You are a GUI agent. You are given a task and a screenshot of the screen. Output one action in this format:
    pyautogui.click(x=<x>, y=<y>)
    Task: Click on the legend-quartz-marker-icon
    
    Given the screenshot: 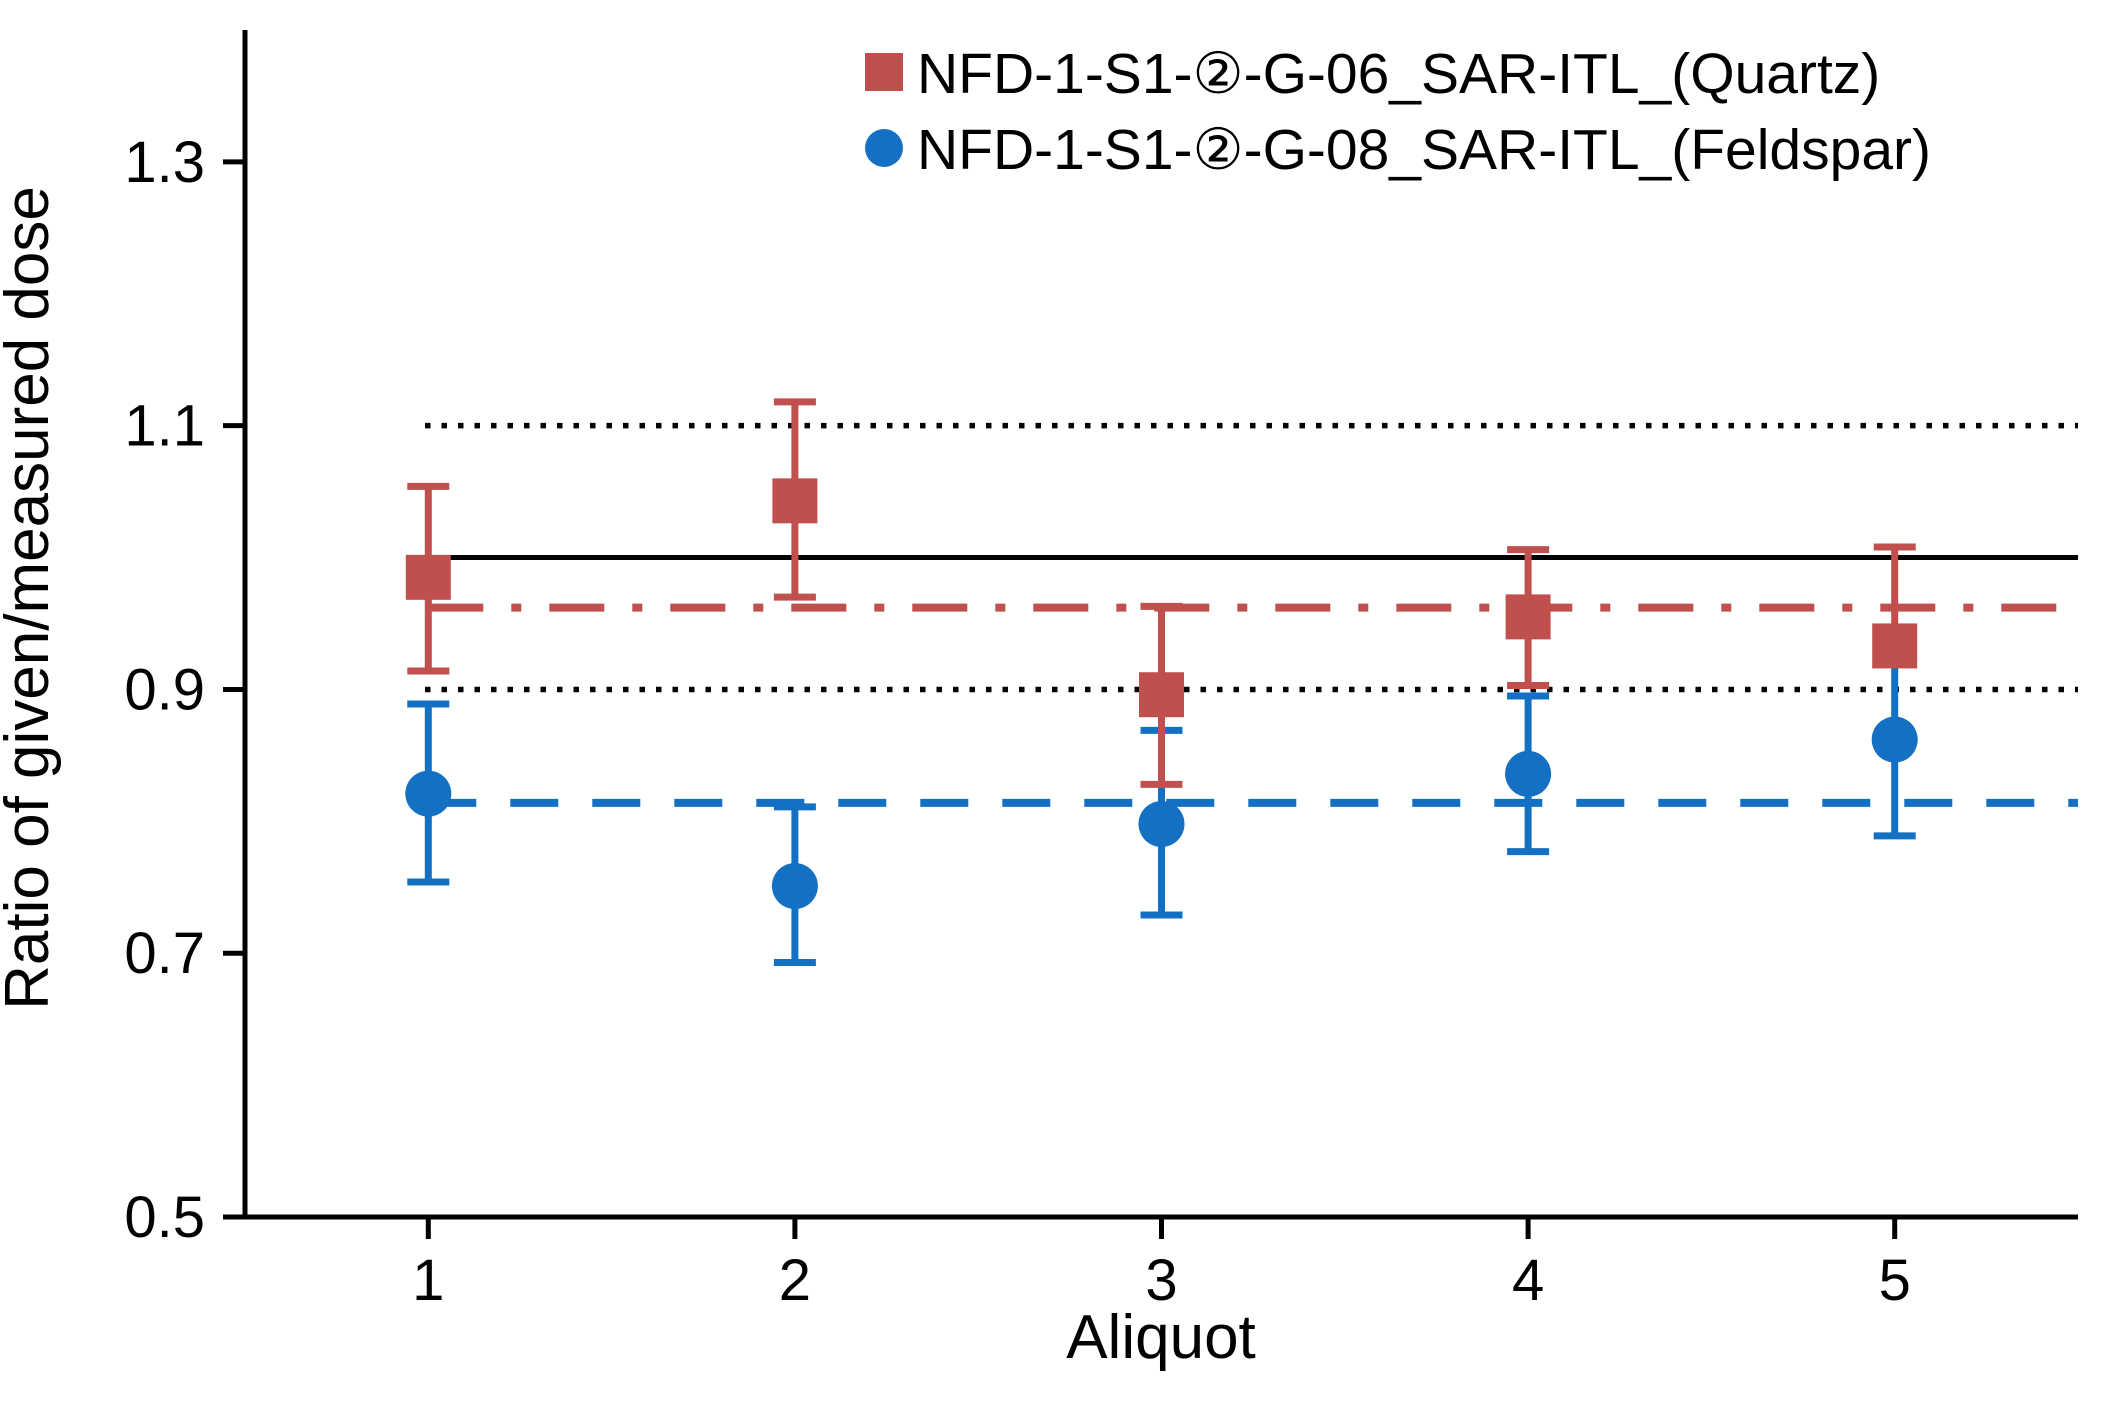 What is the action you would take?
    pyautogui.click(x=884, y=72)
    